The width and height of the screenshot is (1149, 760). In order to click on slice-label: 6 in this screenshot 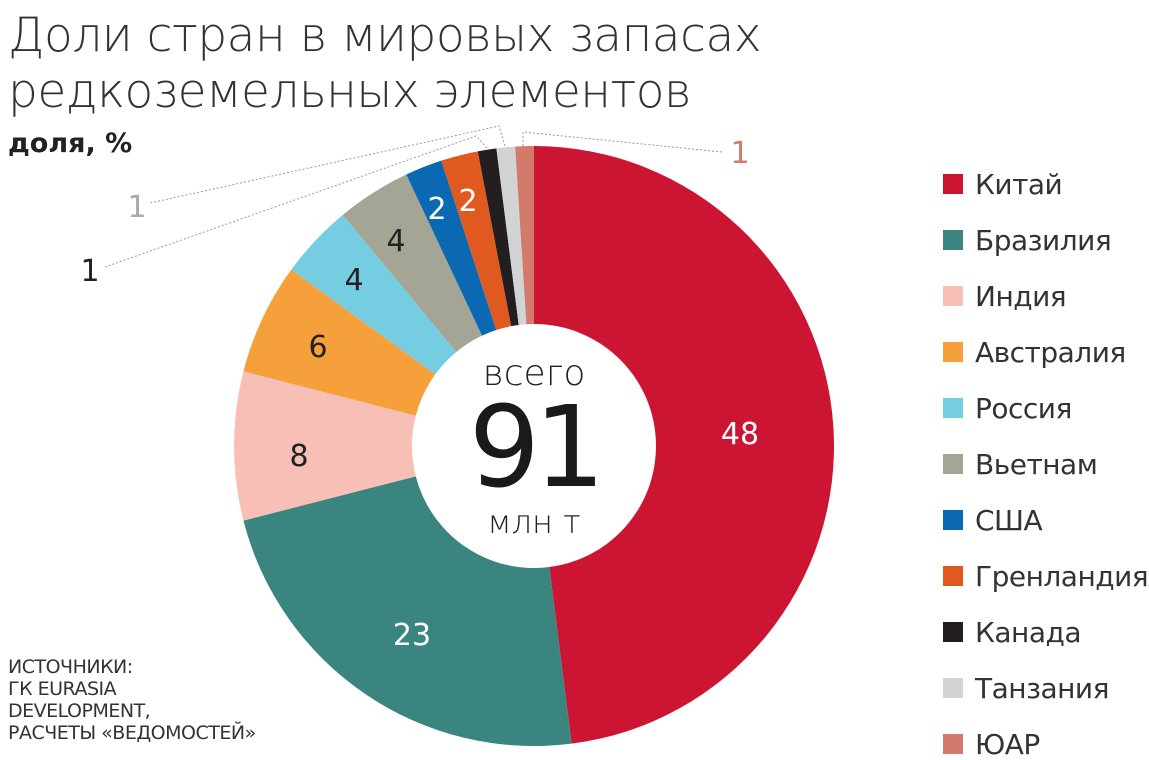, I will do `click(317, 347)`.